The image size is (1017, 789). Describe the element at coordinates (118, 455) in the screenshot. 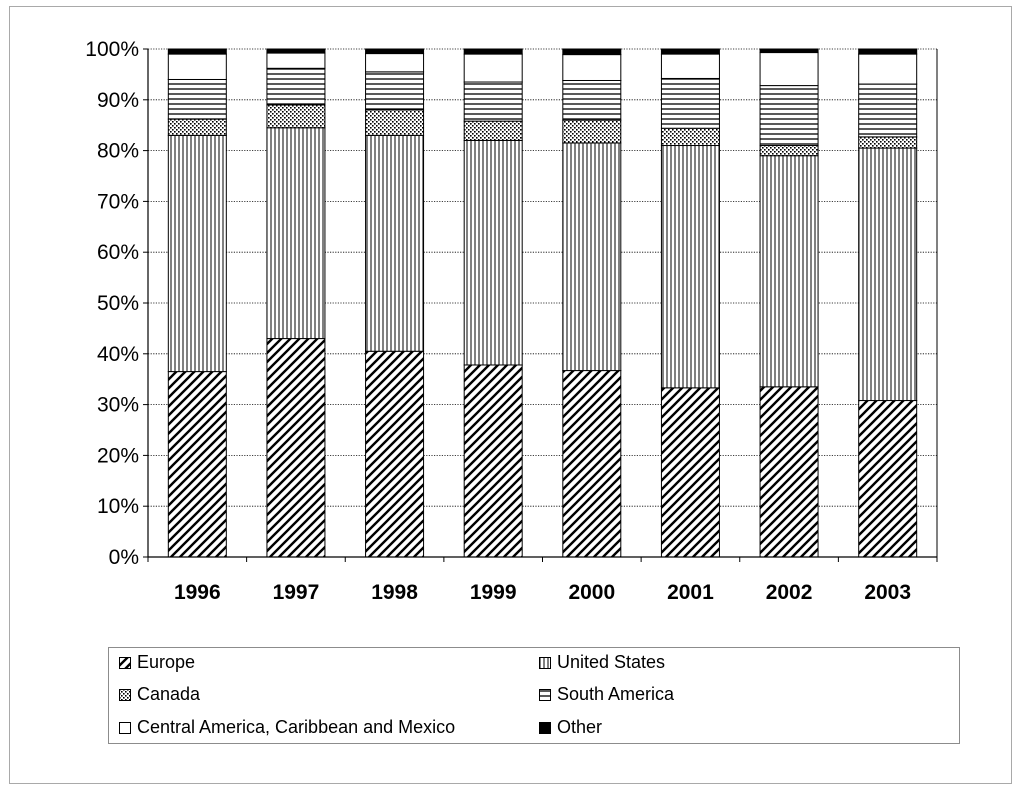

I see `y-tick-label: 20%` at that location.